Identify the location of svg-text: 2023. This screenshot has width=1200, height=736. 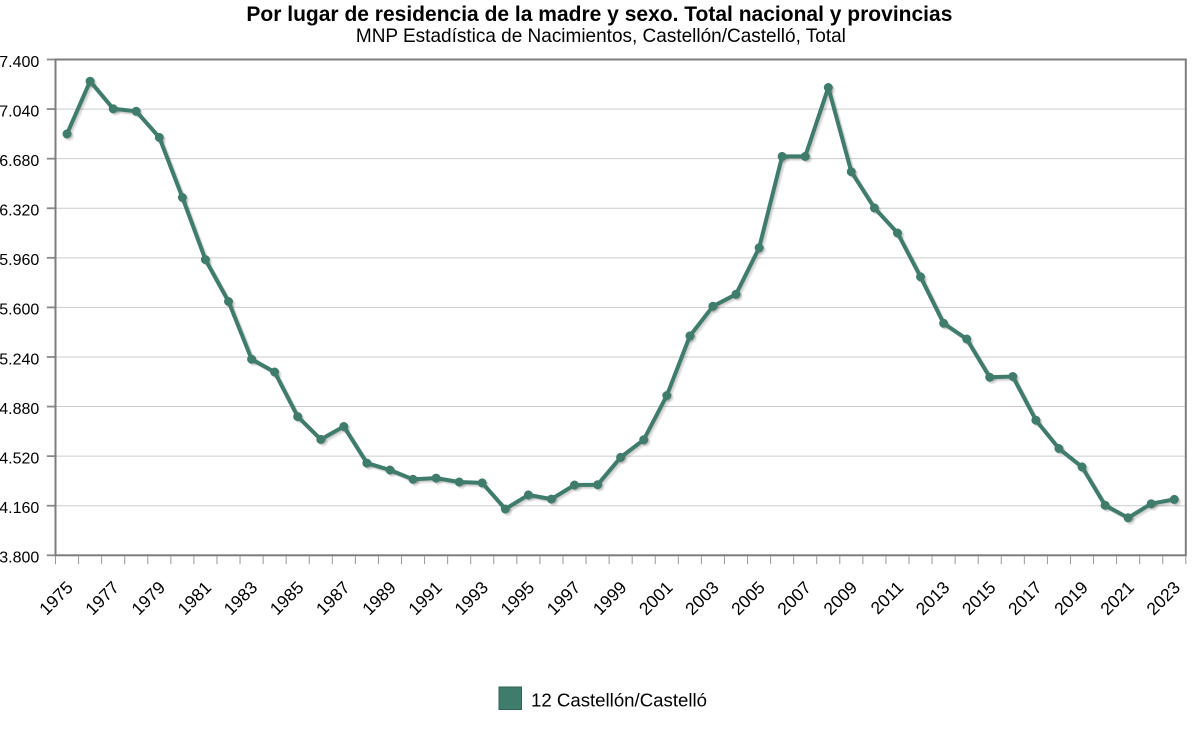
(1163, 598).